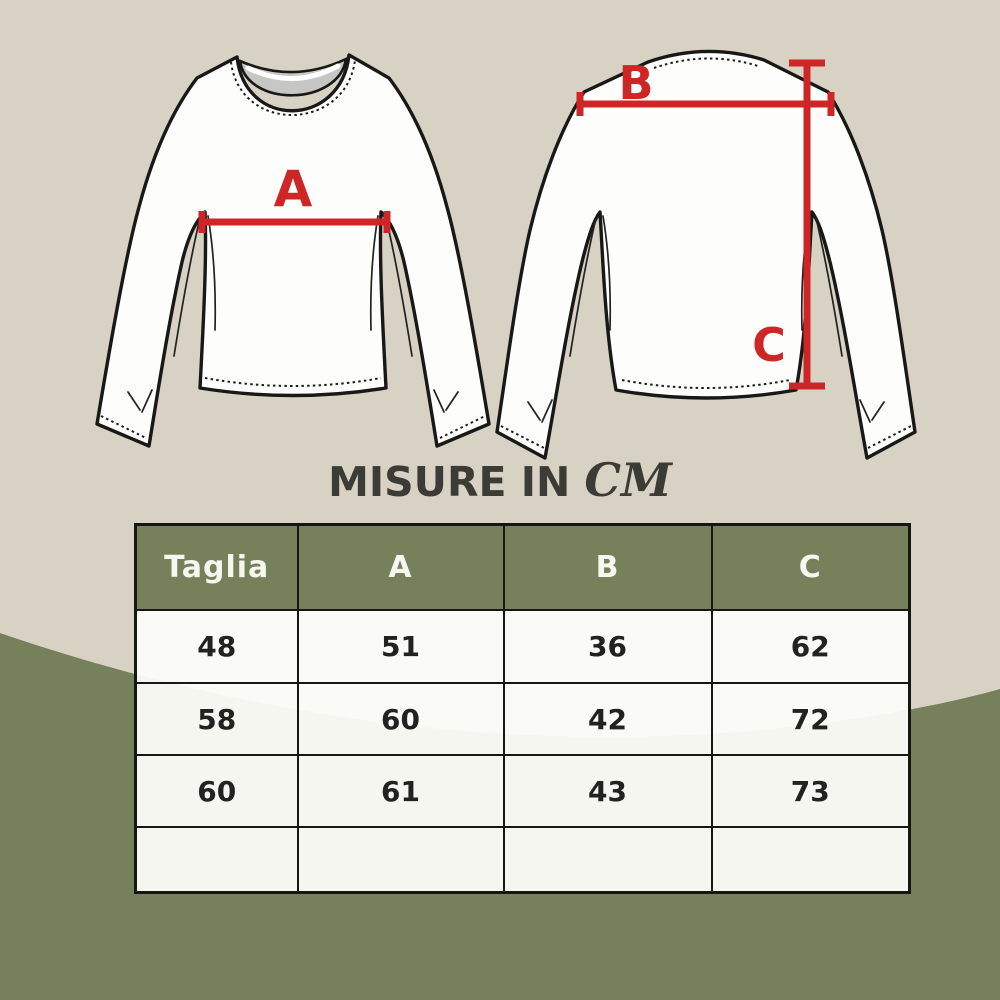 Image resolution: width=1000 pixels, height=1000 pixels. I want to click on measure-line-c, so click(807, 224).